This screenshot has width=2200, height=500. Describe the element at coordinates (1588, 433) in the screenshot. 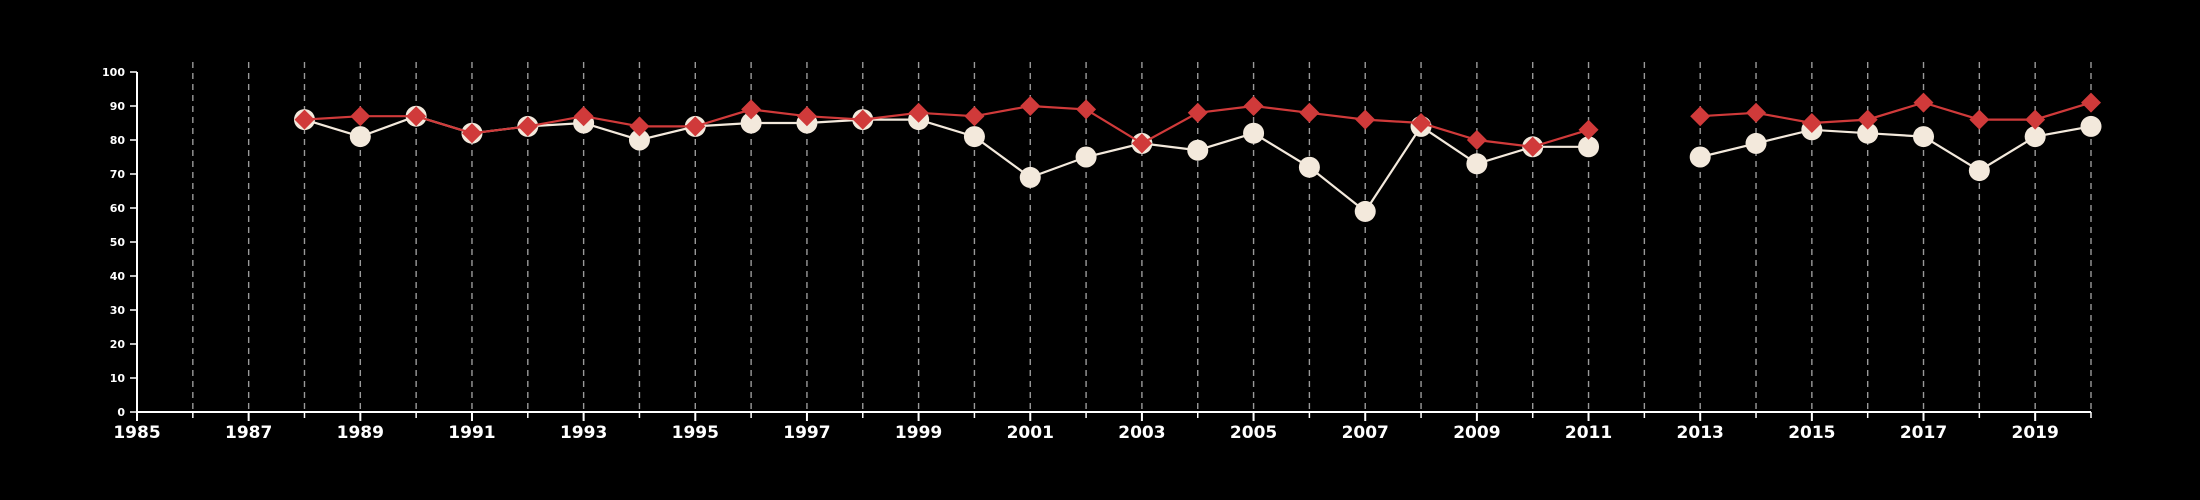

I see `x-tick-label-2011: 2011` at that location.